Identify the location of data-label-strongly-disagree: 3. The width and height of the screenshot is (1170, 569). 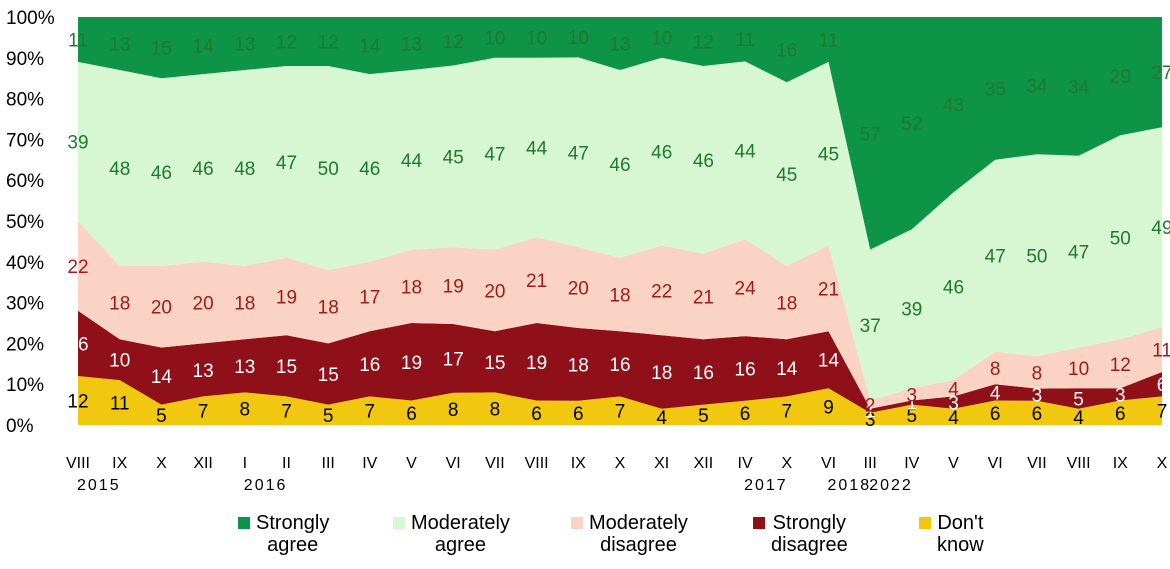
(1120, 395).